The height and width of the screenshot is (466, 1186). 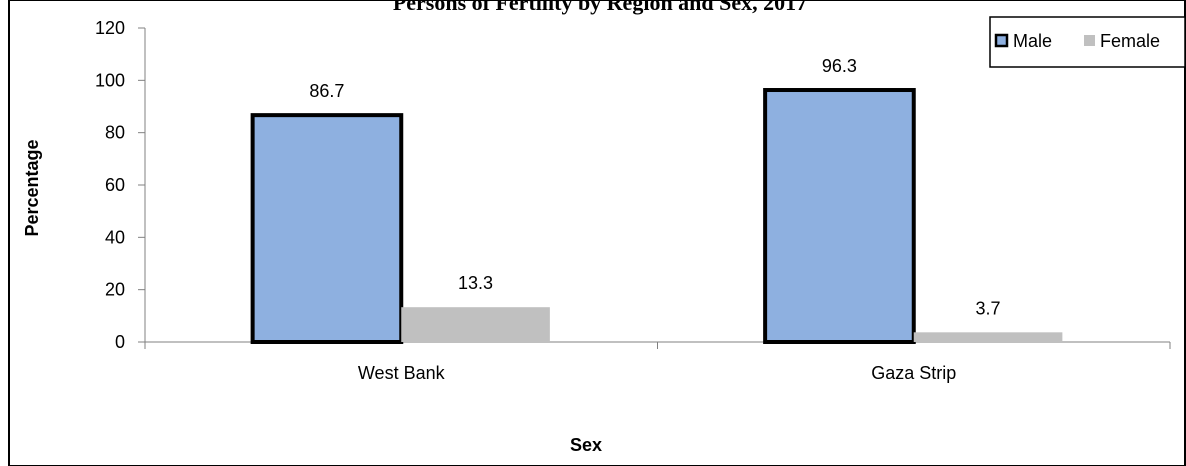 What do you see at coordinates (326, 91) in the screenshot?
I see `data-label: 86.7` at bounding box center [326, 91].